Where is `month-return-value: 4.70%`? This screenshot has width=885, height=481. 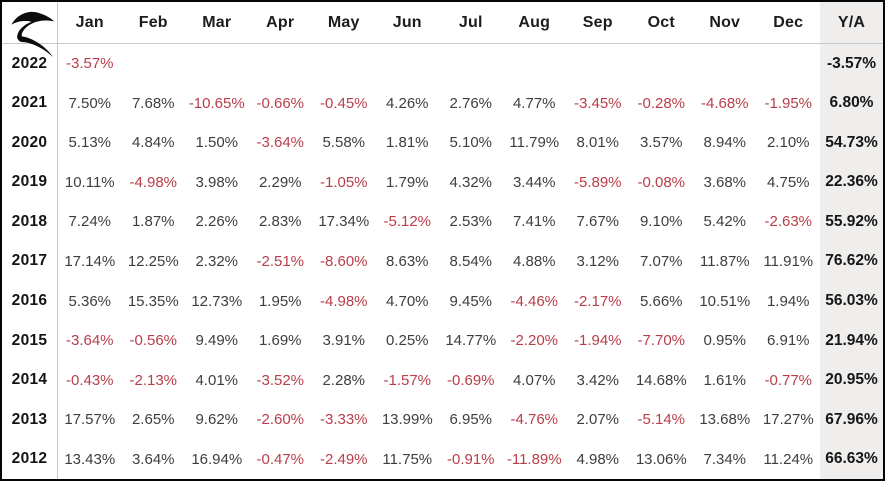
month-return-value: 4.70% is located at coordinates (407, 301).